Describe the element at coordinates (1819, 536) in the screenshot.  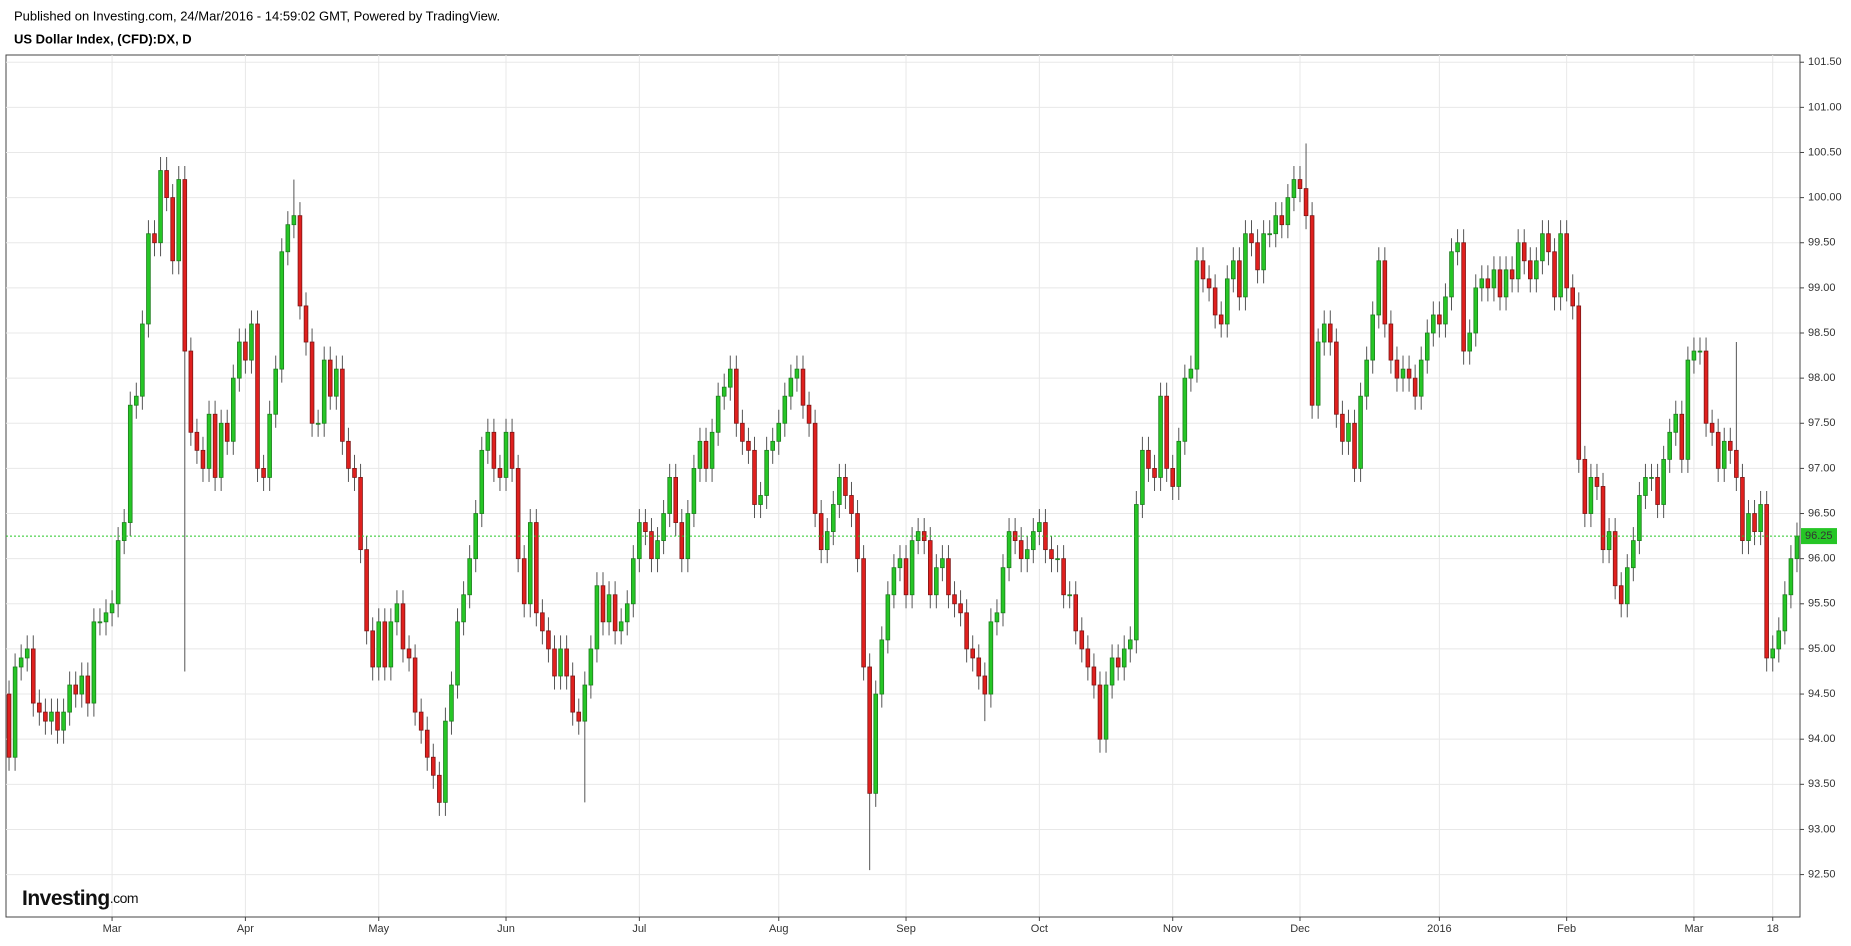
I see `last-price-box` at that location.